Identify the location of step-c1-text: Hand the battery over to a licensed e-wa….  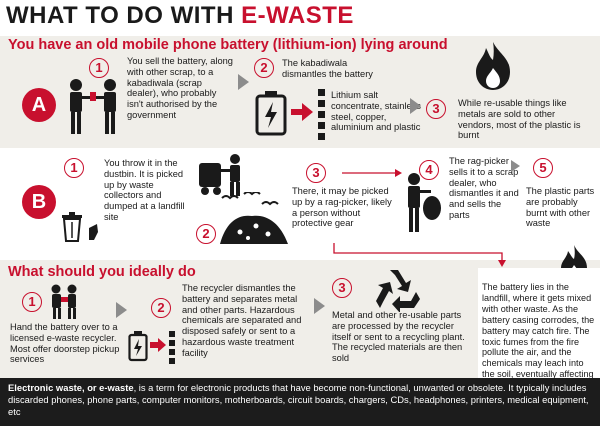
(65, 343).